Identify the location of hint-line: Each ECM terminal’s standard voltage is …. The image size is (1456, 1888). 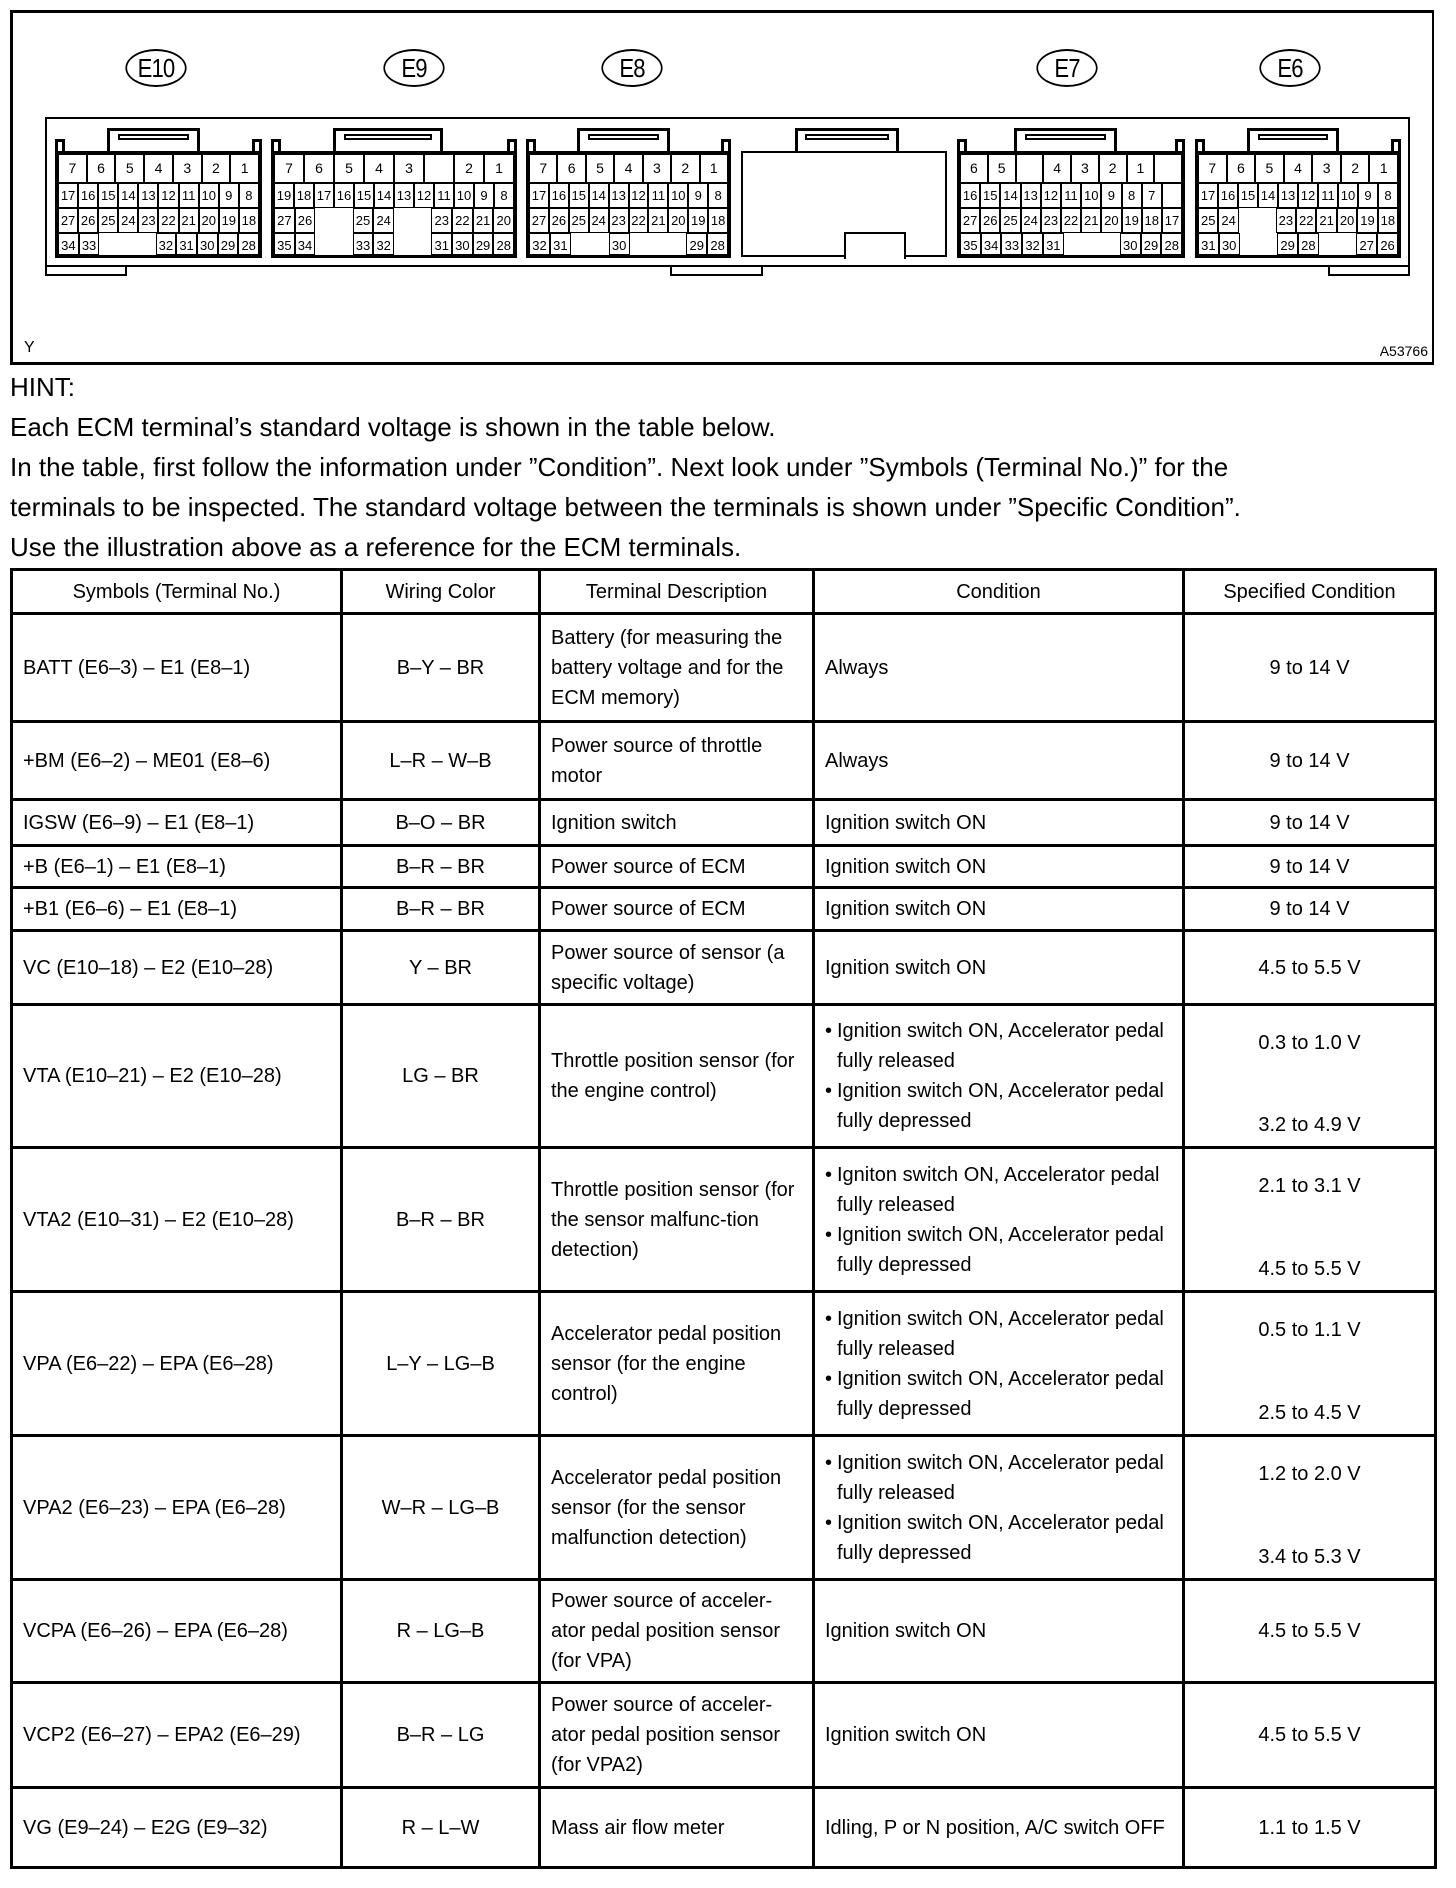
(393, 427).